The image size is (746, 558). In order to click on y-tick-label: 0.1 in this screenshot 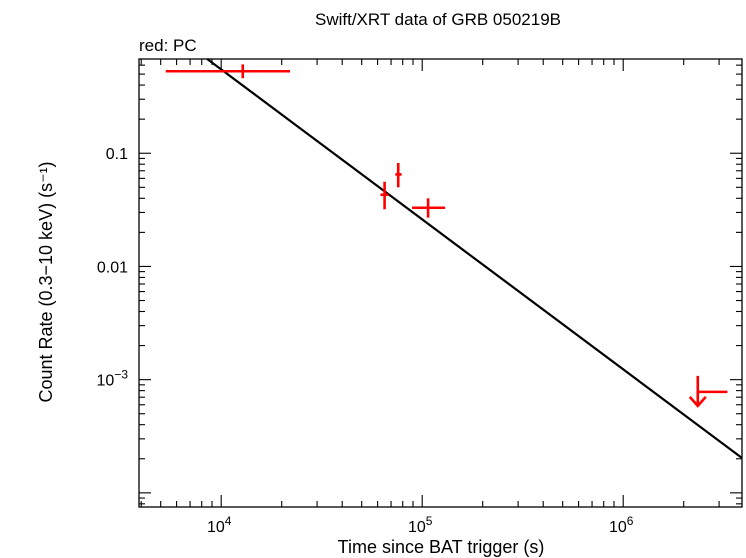, I will do `click(117, 154)`.